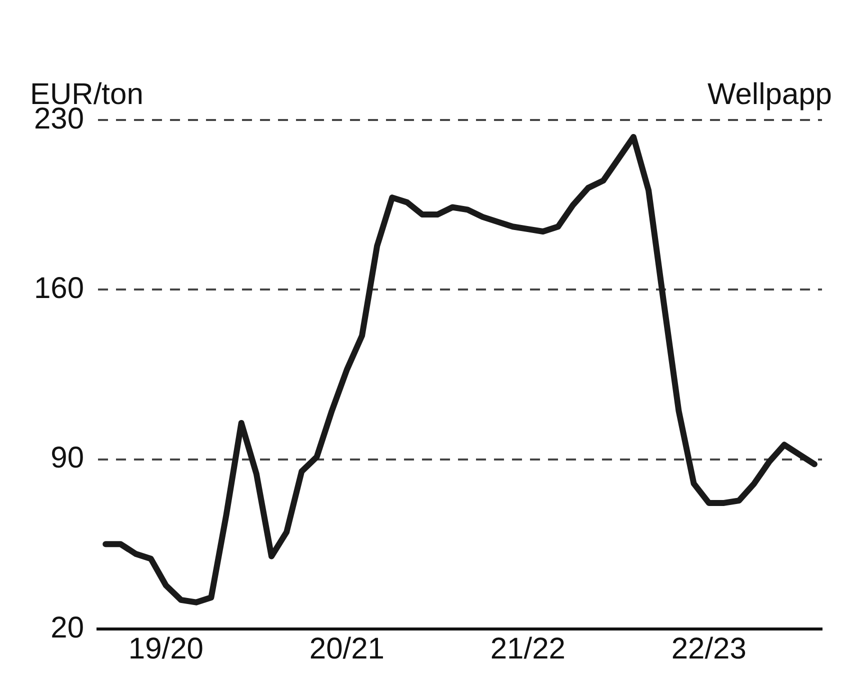 Image resolution: width=842 pixels, height=681 pixels. What do you see at coordinates (59, 288) in the screenshot?
I see `y-tick-label: 160` at bounding box center [59, 288].